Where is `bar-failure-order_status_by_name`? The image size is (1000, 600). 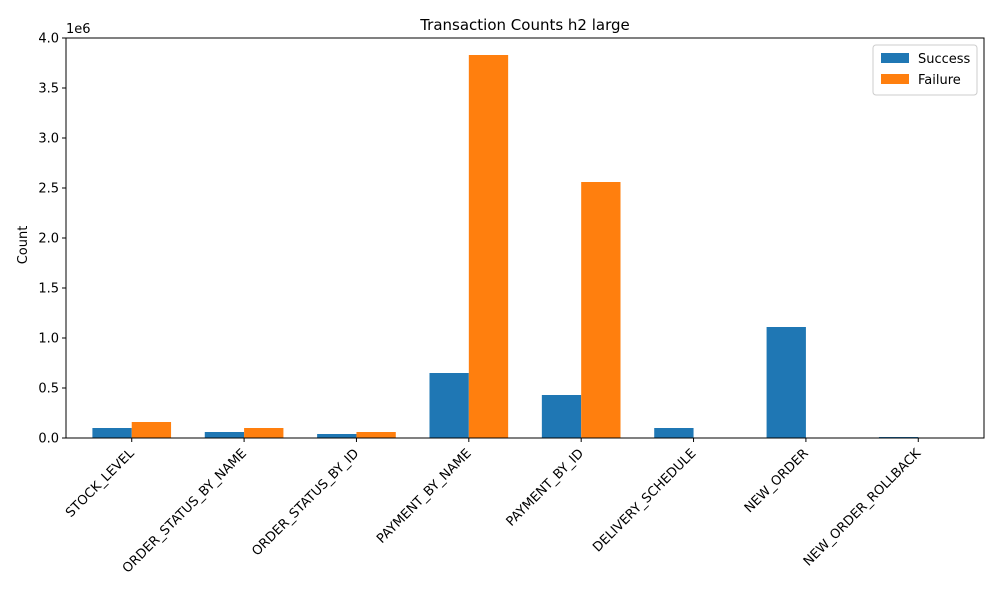
bar-failure-order_status_by_name is located at coordinates (264, 433).